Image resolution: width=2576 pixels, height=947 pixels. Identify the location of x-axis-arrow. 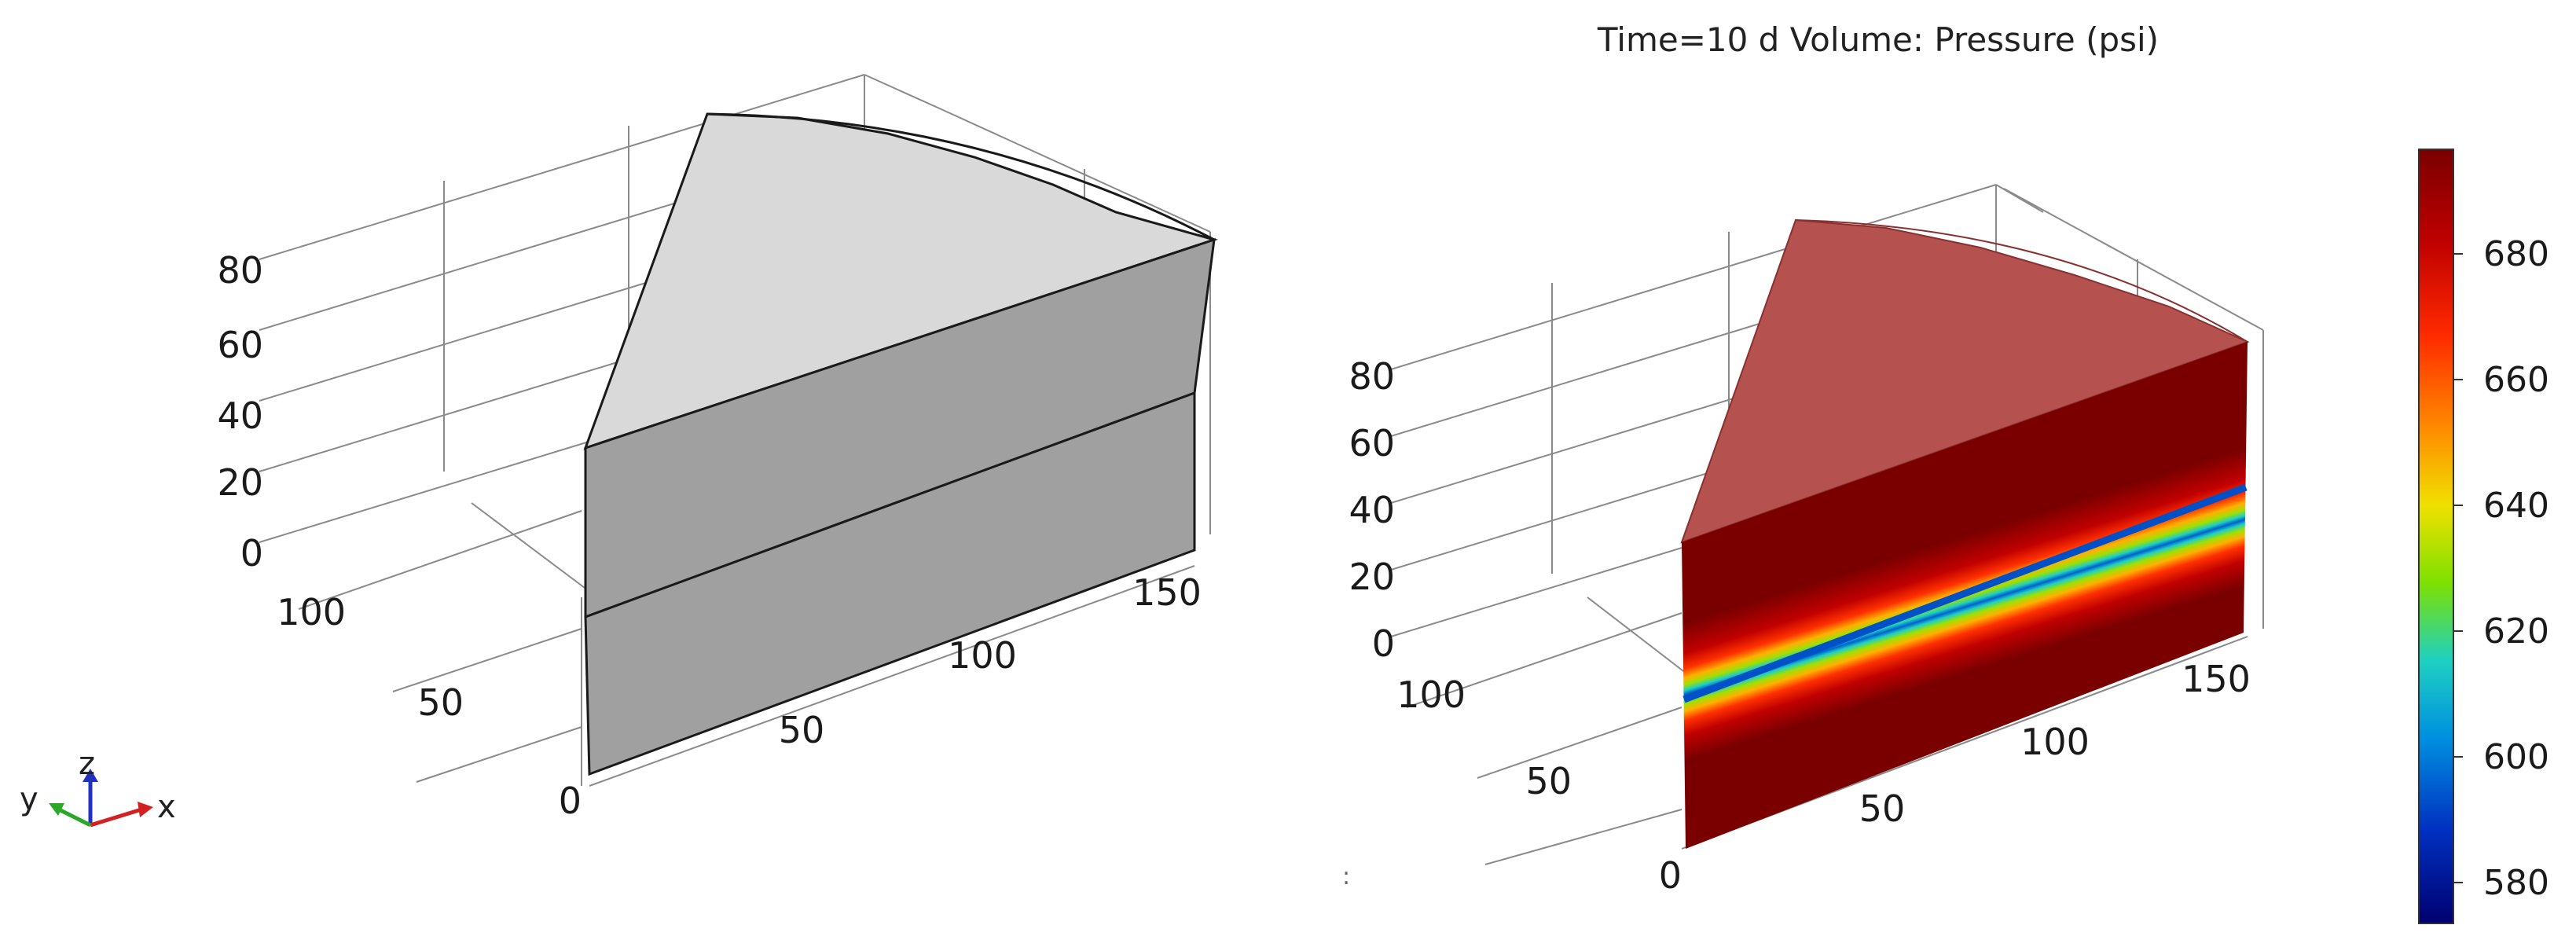
(116, 817).